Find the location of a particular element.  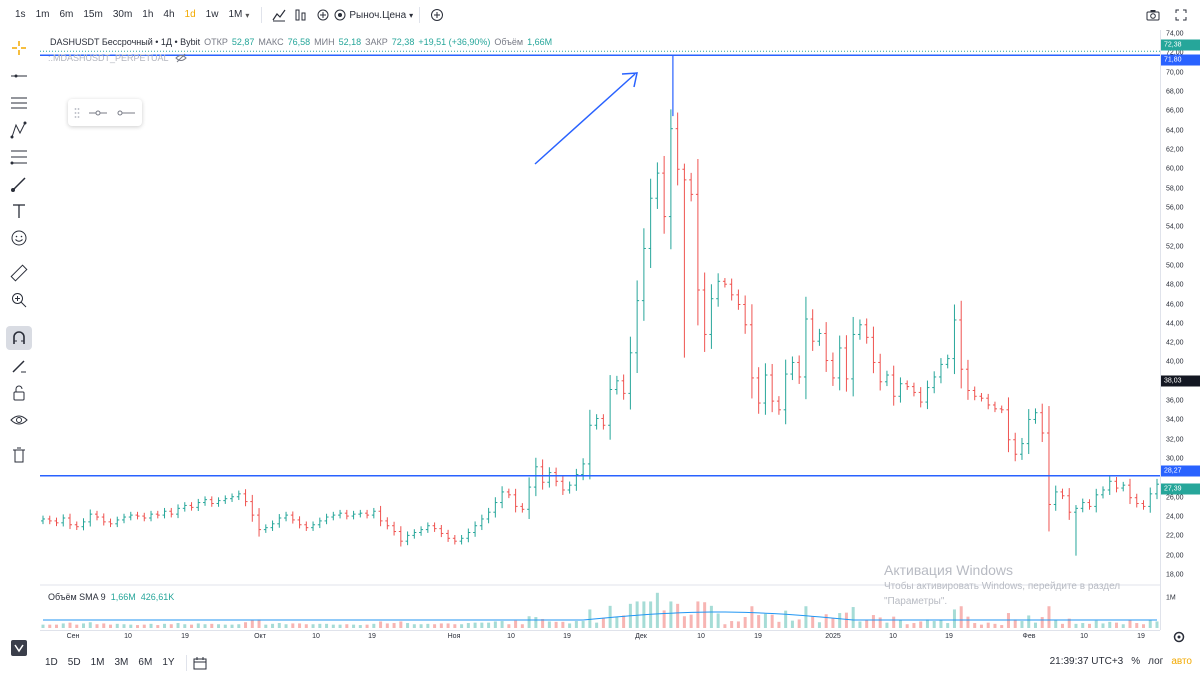

price-tick: 52,00 is located at coordinates (1175, 247).